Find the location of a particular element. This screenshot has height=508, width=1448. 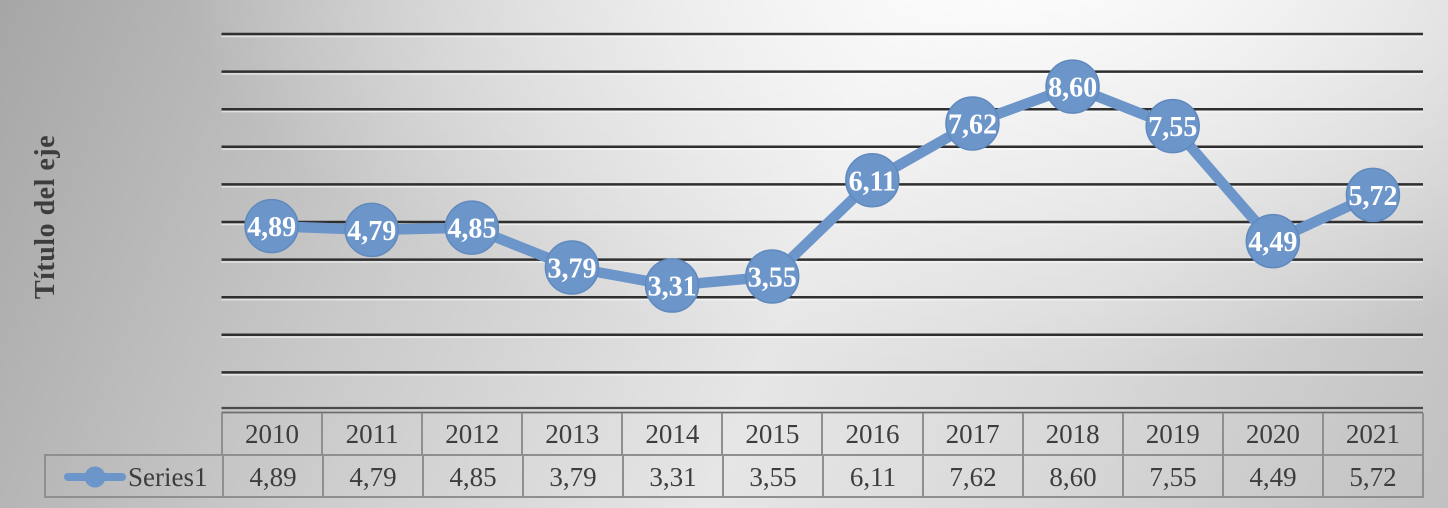

data-point-label: 4,49 is located at coordinates (1272, 242).